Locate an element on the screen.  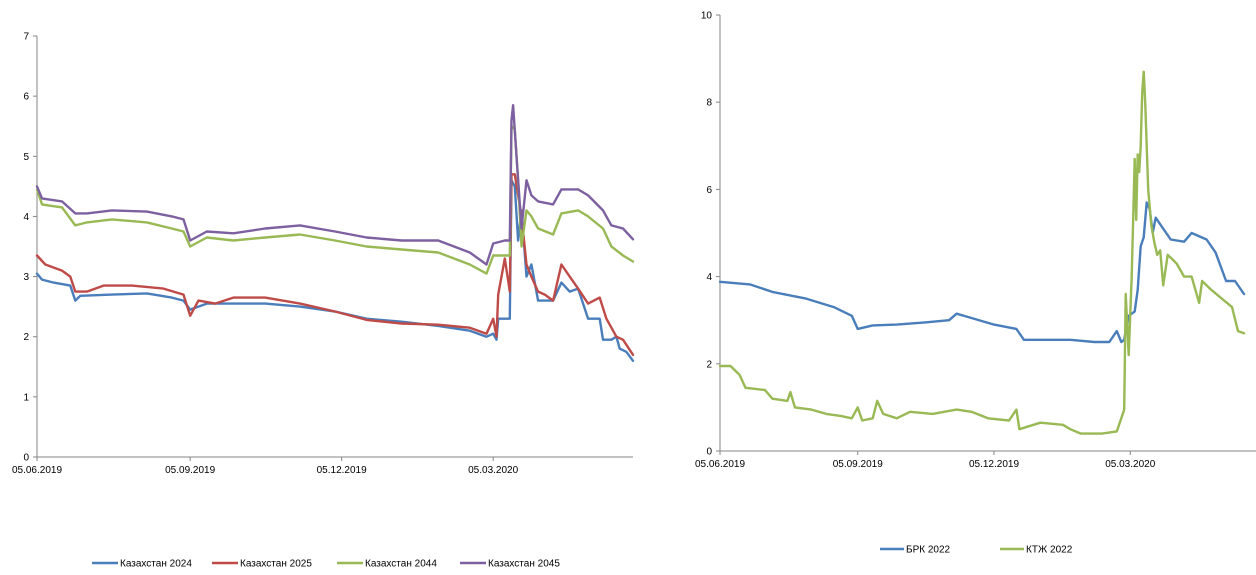
legend: БРК 2022 КТЖ 2022 is located at coordinates (976, 550).